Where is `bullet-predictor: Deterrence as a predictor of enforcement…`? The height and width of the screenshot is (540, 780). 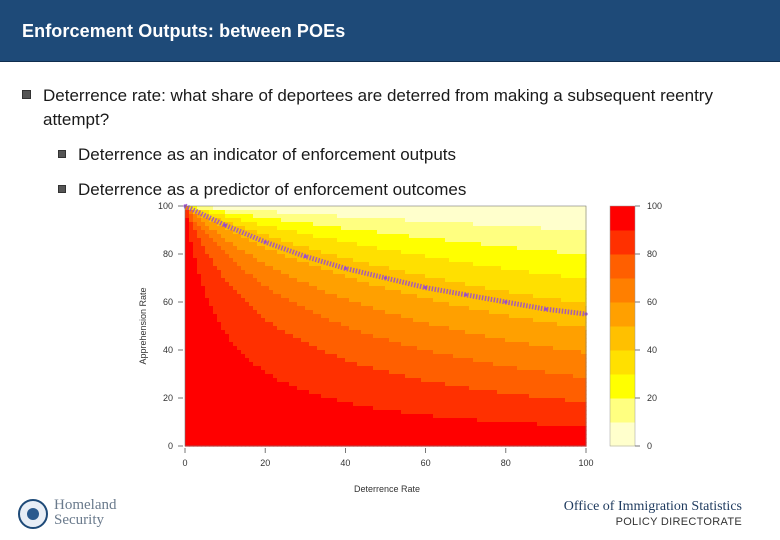 bullet-predictor: Deterrence as a predictor of enforcement… is located at coordinates (262, 190).